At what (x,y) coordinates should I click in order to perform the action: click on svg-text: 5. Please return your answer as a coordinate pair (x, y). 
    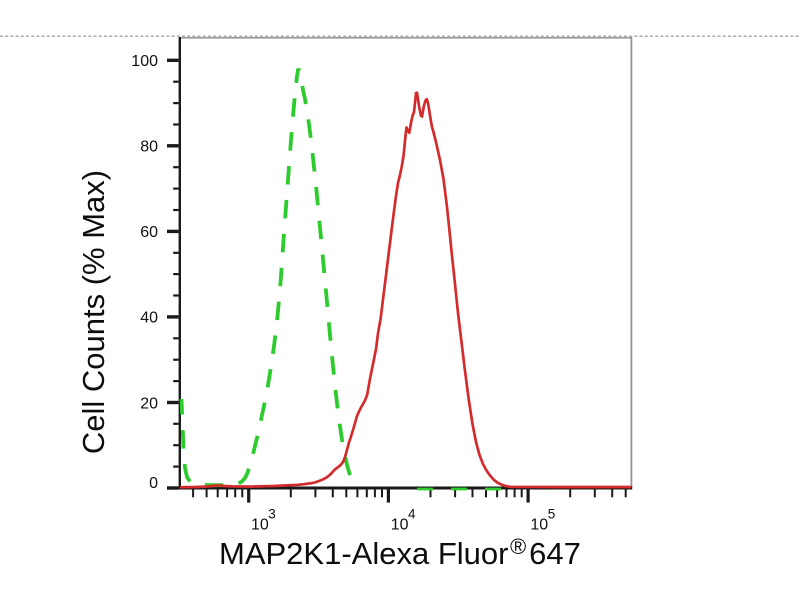
    Looking at the image, I should click on (552, 513).